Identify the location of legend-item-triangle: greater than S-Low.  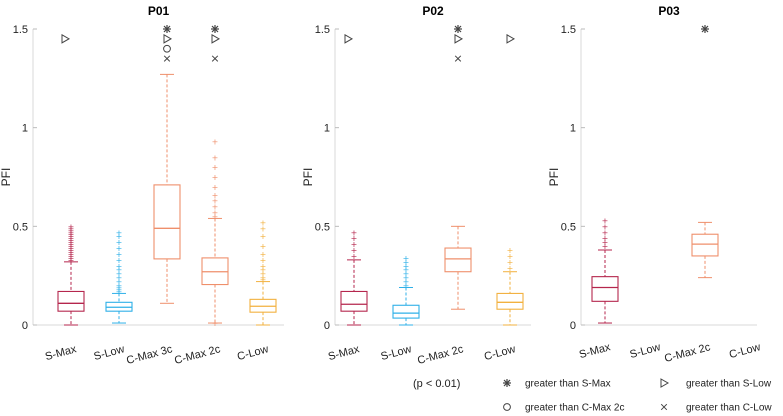
(716, 384).